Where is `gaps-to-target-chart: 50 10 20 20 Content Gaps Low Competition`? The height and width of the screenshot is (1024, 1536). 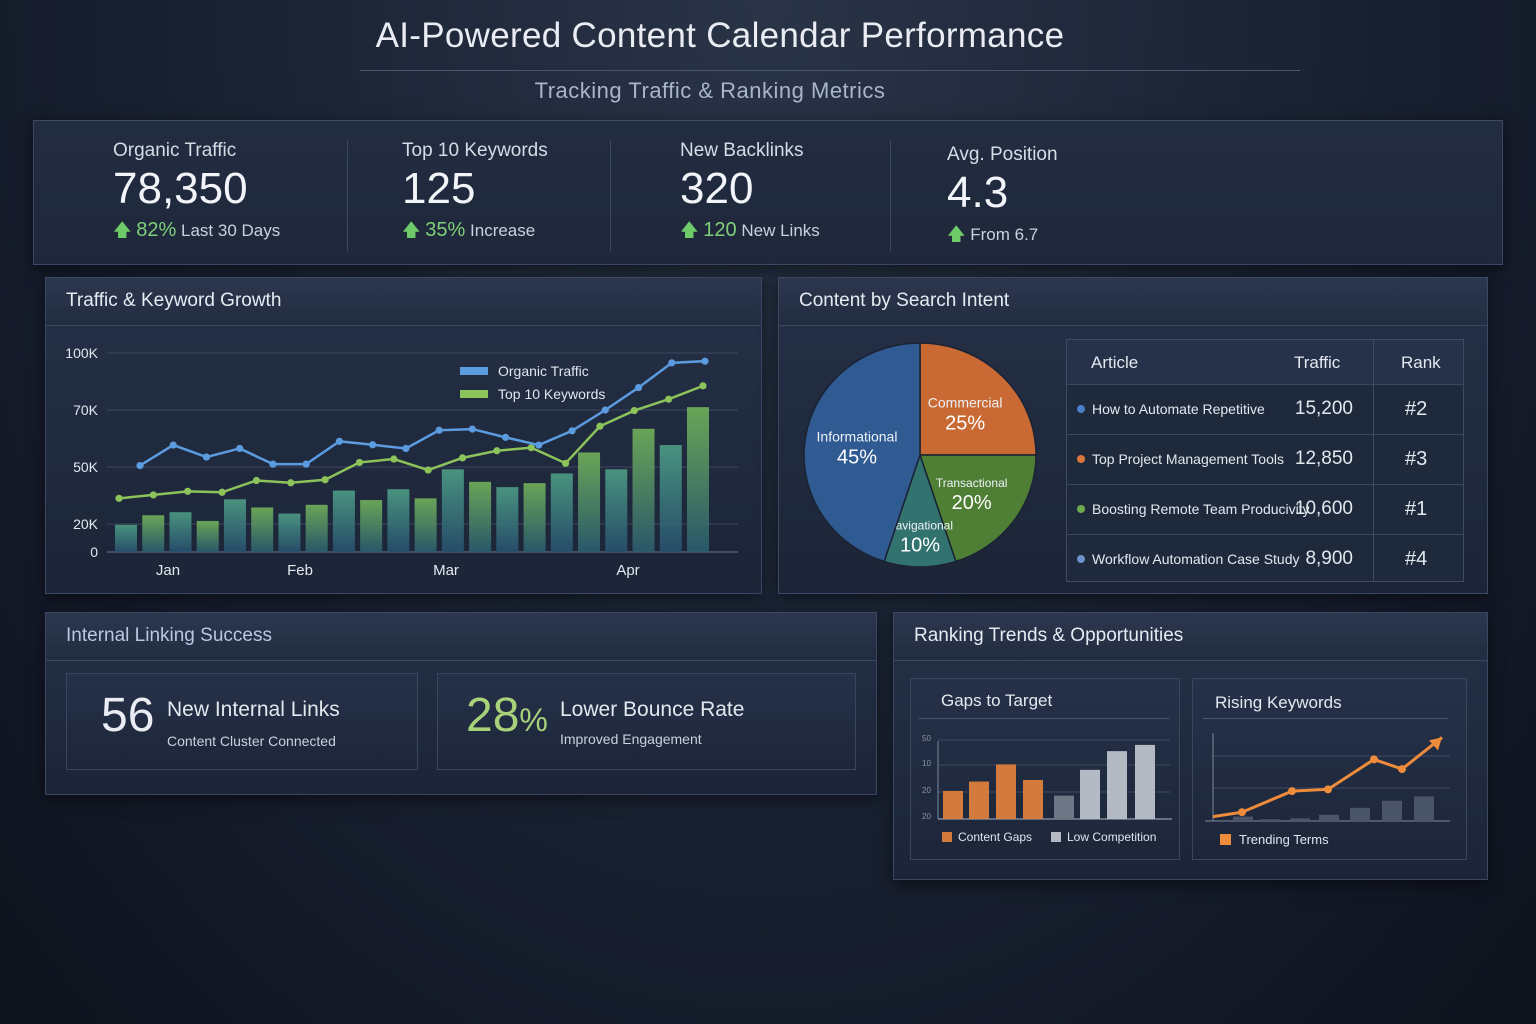
gaps-to-target-chart: 50 10 20 20 Content Gaps Low Competition is located at coordinates (1047, 789).